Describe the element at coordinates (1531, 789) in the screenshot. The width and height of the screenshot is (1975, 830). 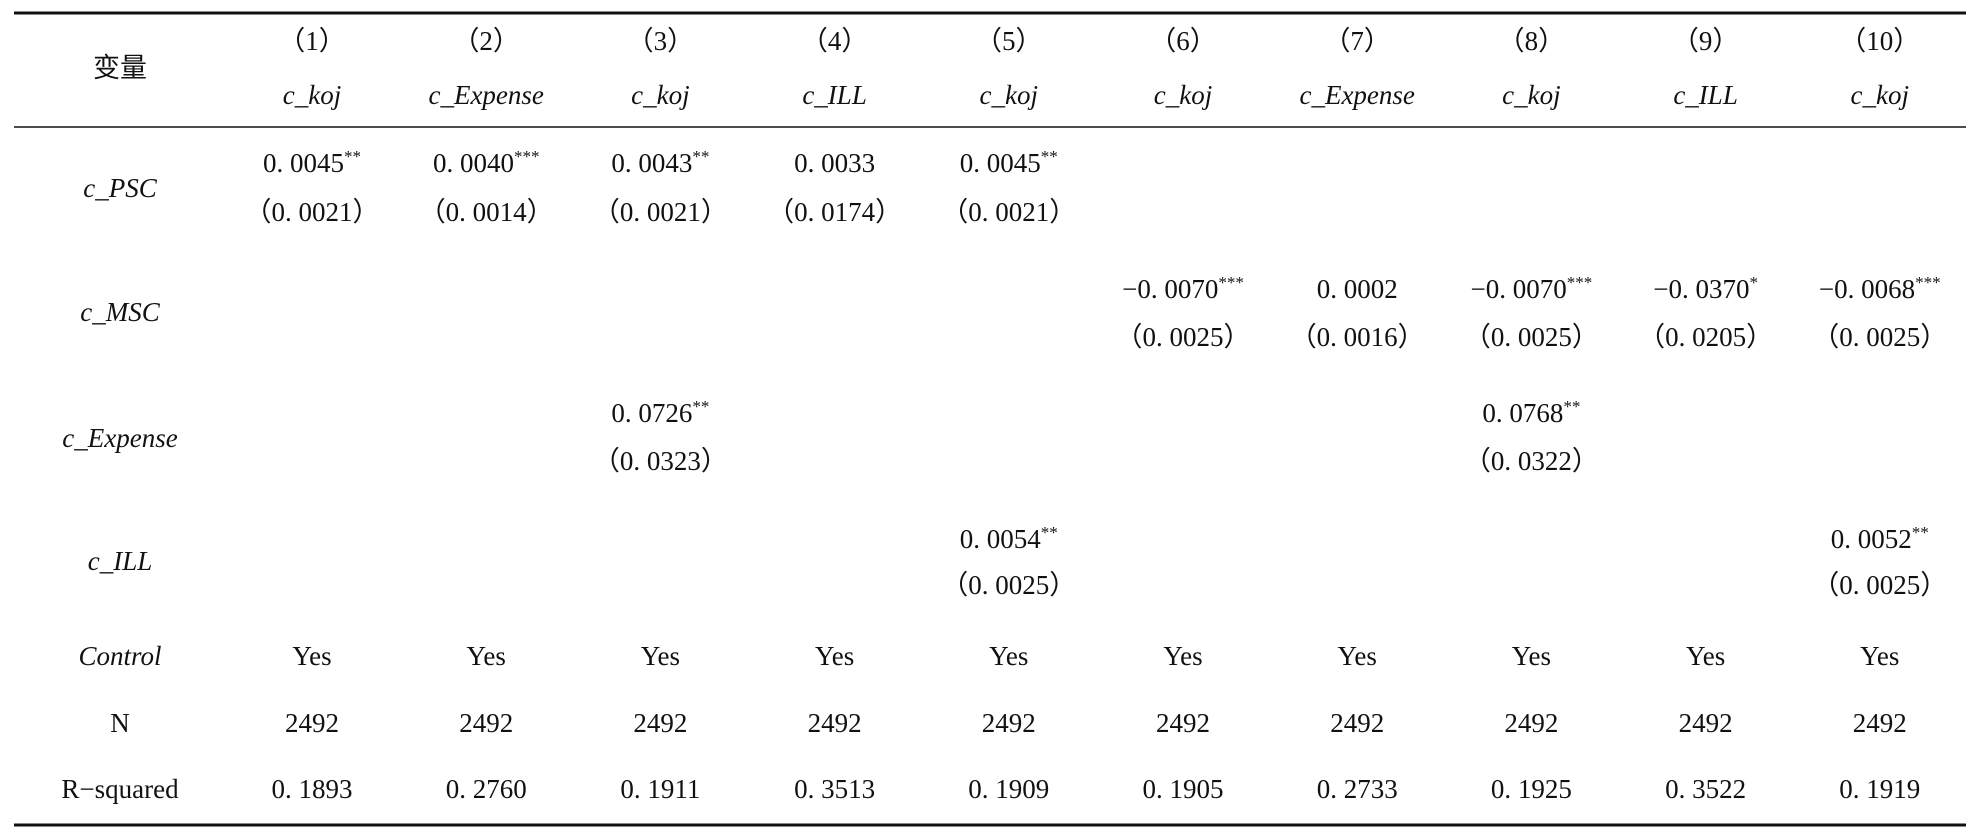
I see `cell-value: 0. 1925` at that location.